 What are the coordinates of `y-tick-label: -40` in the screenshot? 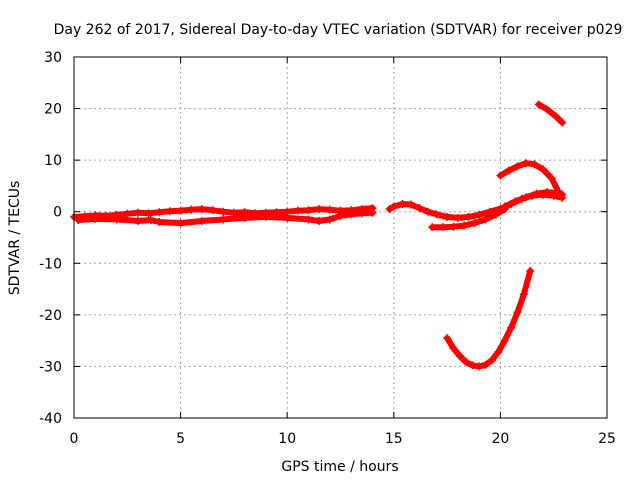 It's located at (50, 419).